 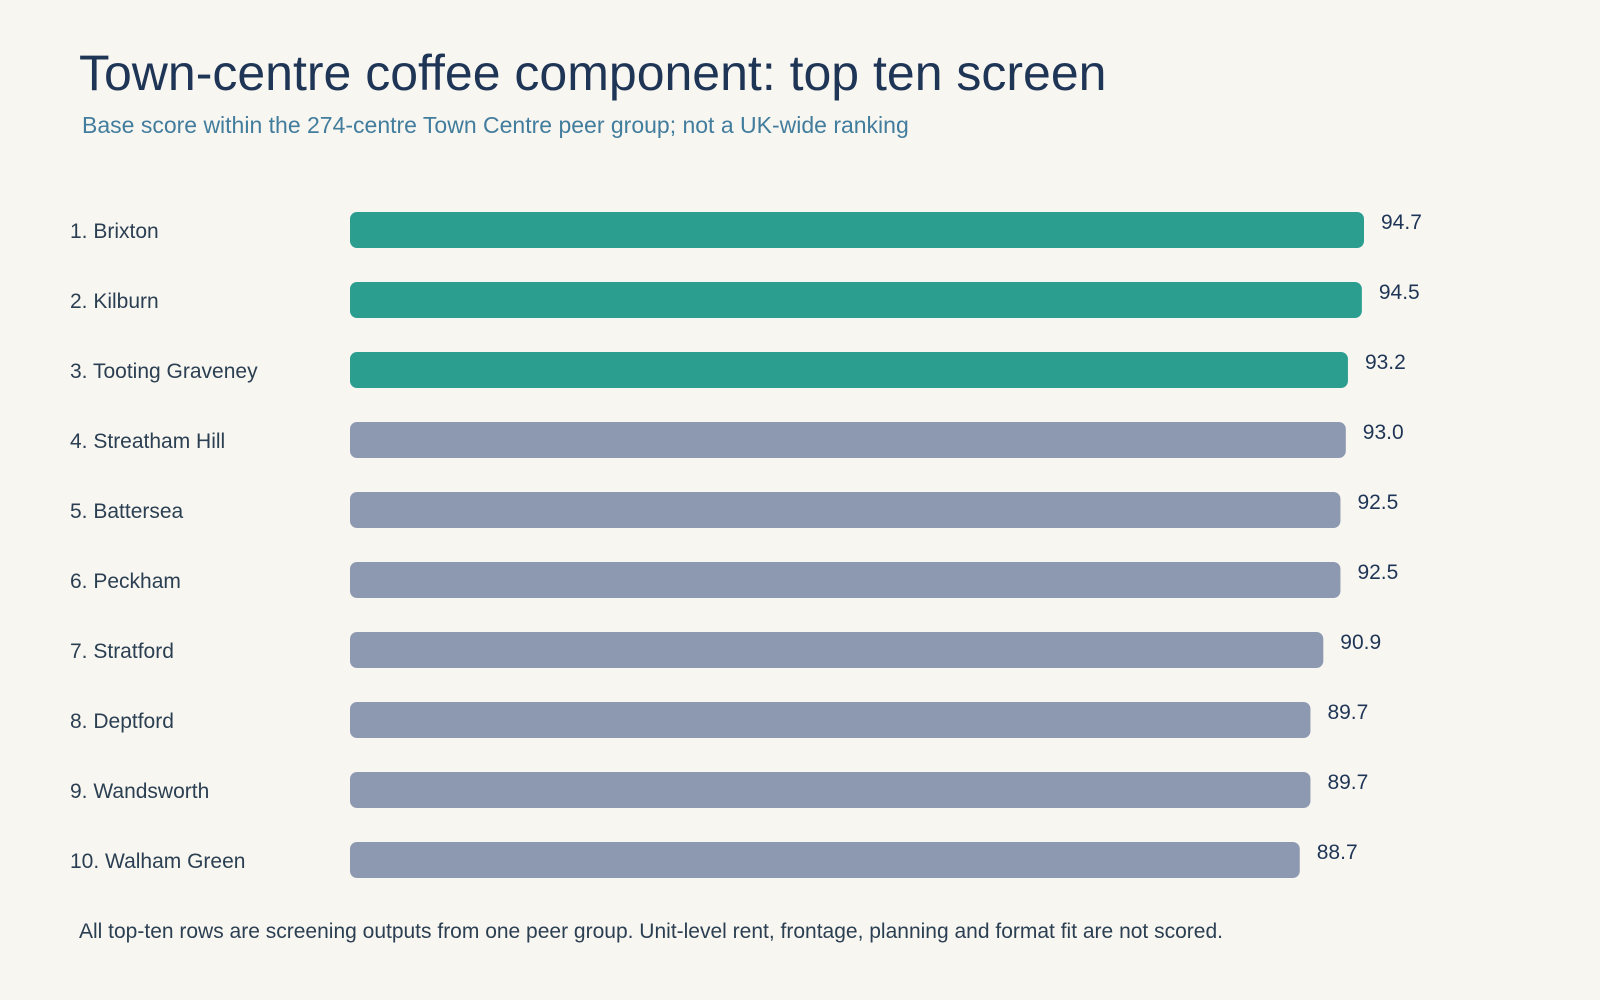 I want to click on category-label: 7. Stratford, so click(x=122, y=651).